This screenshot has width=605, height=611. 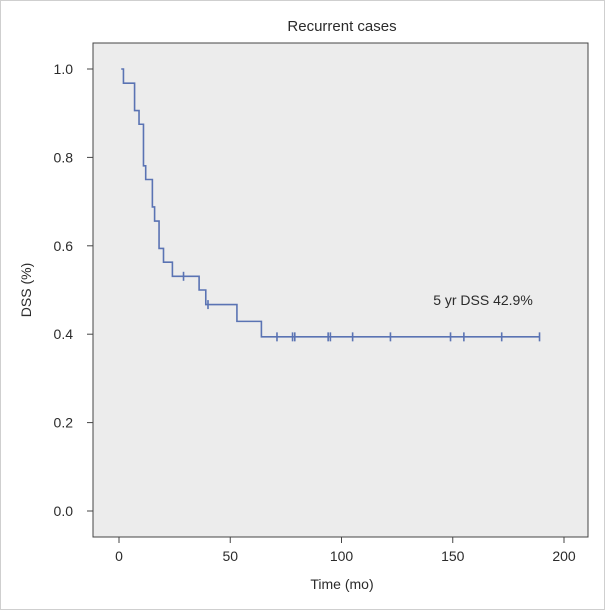 I want to click on five-year-dss-annotation: 5 yr DSS 42.9%, so click(x=483, y=300).